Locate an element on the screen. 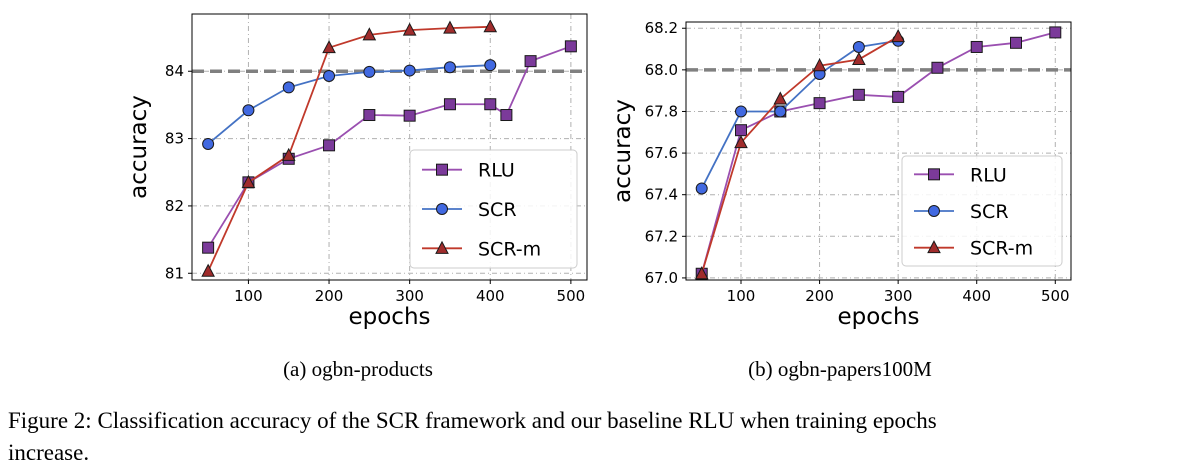 The image size is (1204, 475). y-tick-label: 67.2 is located at coordinates (661, 236).